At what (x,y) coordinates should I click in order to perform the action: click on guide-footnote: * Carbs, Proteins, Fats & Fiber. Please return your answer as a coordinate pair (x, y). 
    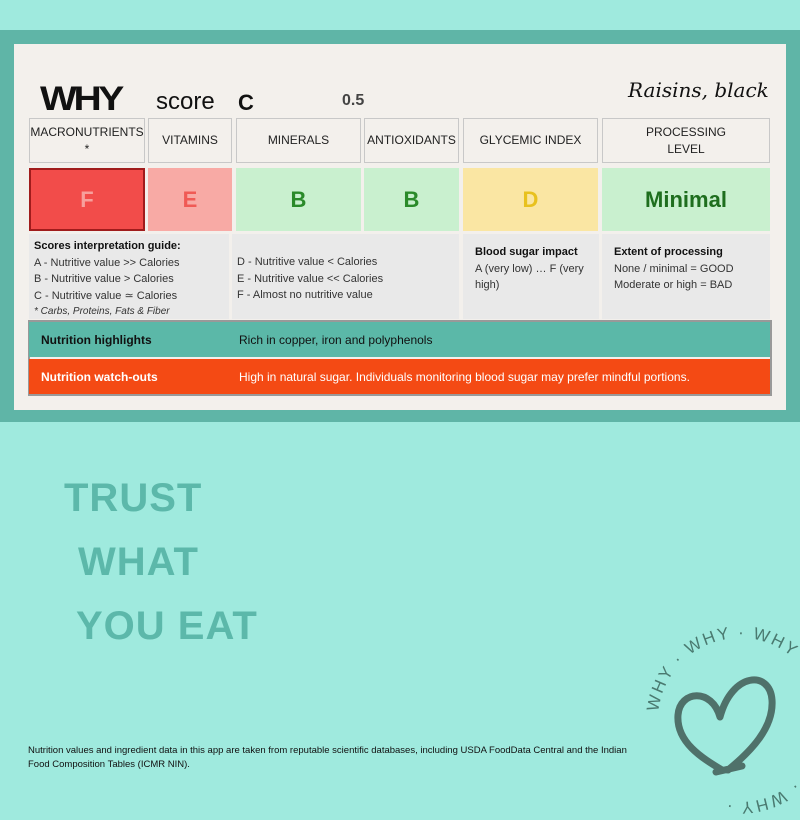
    Looking at the image, I should click on (102, 311).